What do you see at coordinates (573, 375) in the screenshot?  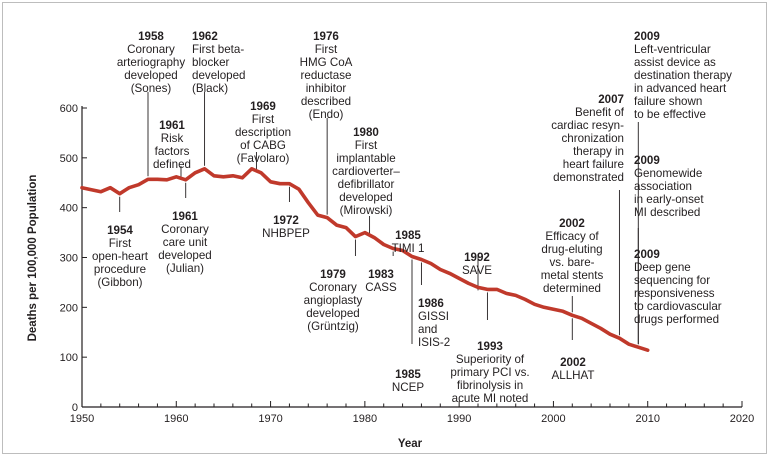 I see `annotation-text: ALLHAT` at bounding box center [573, 375].